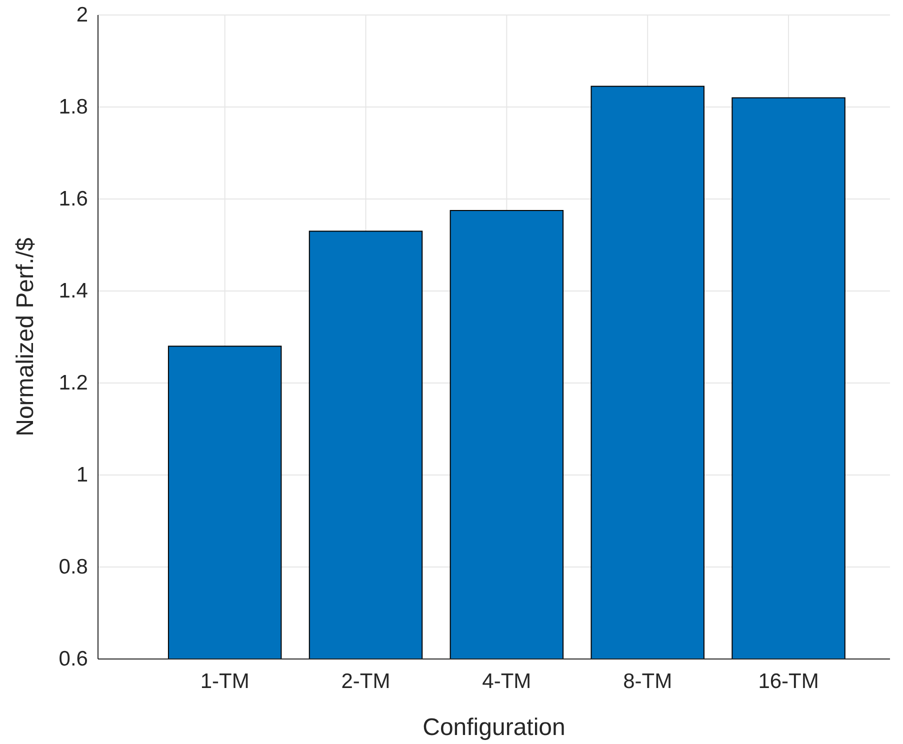 Image resolution: width=903 pixels, height=744 pixels. Describe the element at coordinates (73, 107) in the screenshot. I see `y-tick-label: 1.8` at that location.